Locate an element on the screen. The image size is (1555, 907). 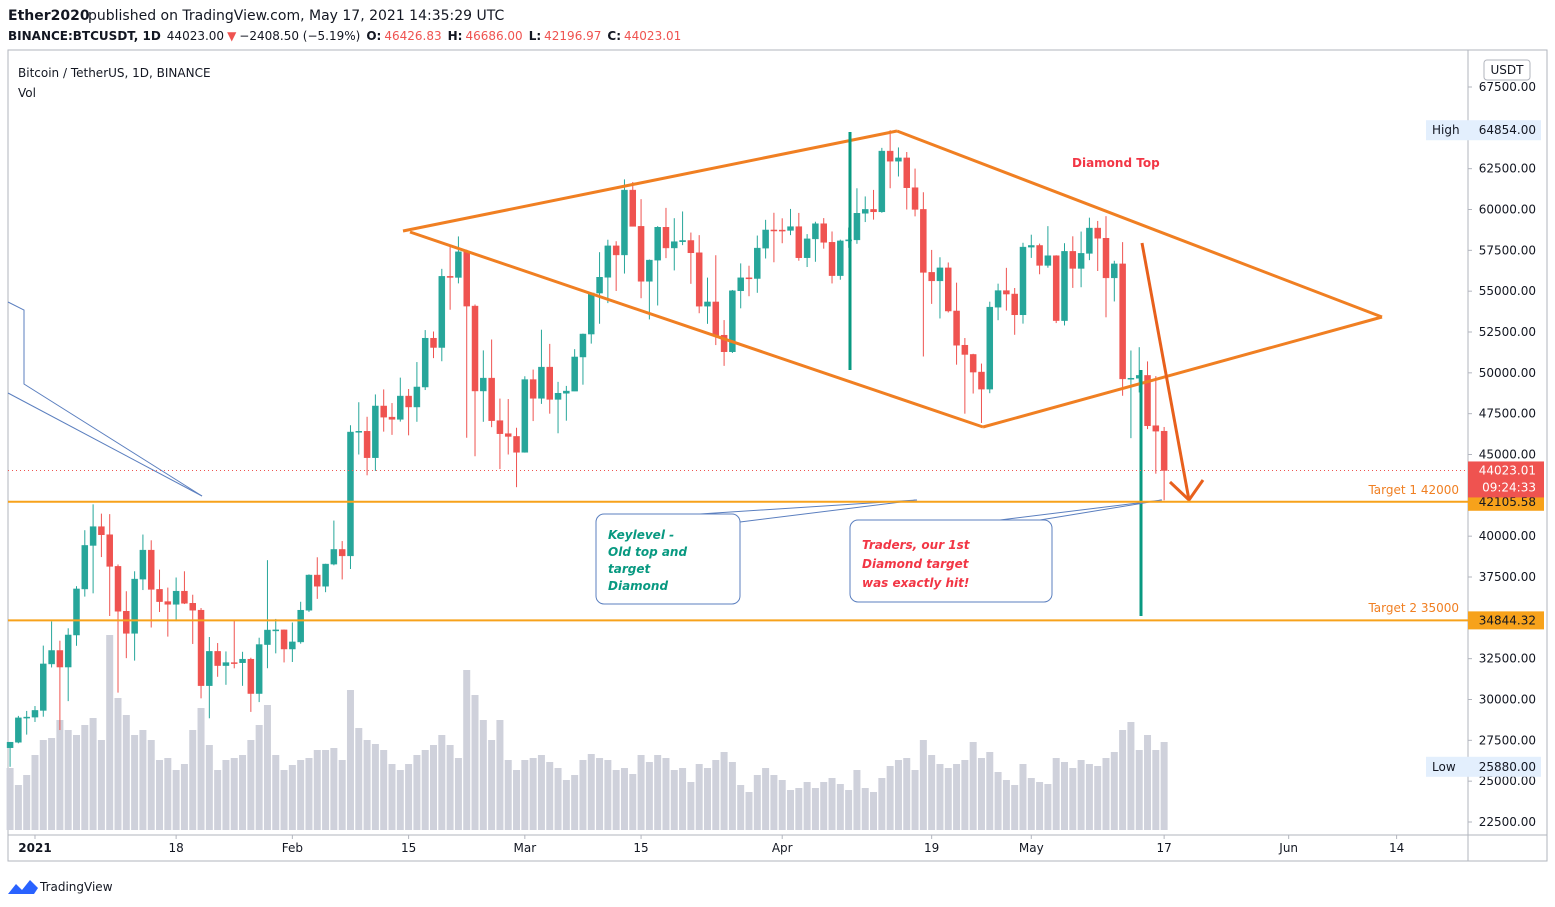
x-tick-label: 17 is located at coordinates (1163, 848).